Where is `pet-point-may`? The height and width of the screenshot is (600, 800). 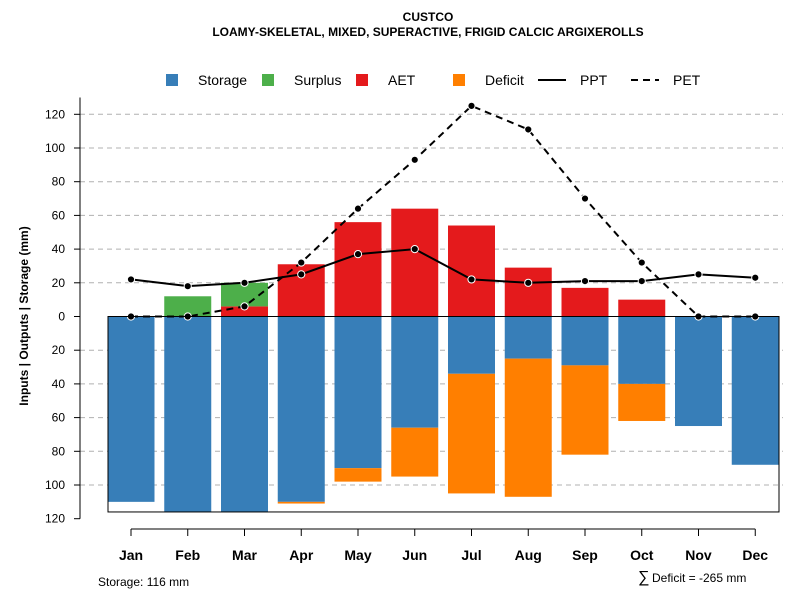
pet-point-may is located at coordinates (358, 208).